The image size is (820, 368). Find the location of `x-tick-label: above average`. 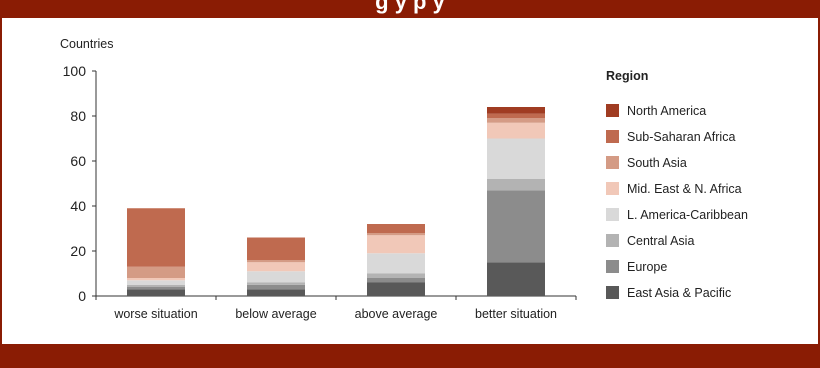

x-tick-label: above average is located at coordinates (396, 314).